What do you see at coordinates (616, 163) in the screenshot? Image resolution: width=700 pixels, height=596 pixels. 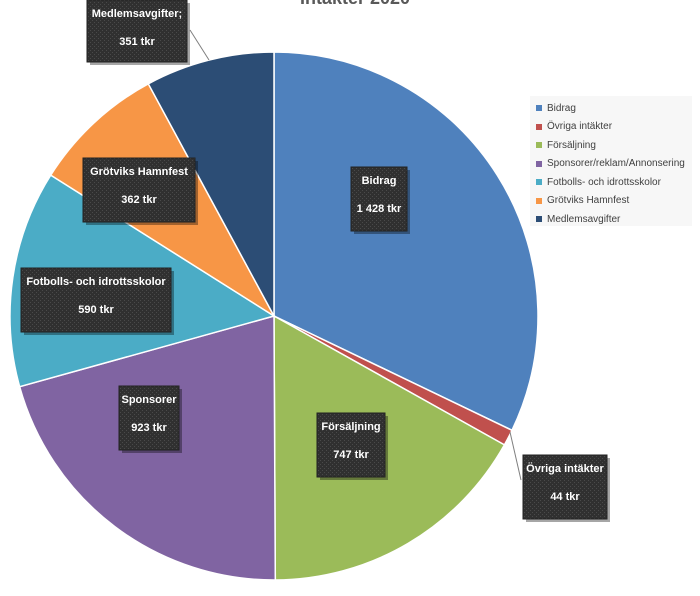 I see `legend-label: Sponsorer/reklam/Annonsering` at bounding box center [616, 163].